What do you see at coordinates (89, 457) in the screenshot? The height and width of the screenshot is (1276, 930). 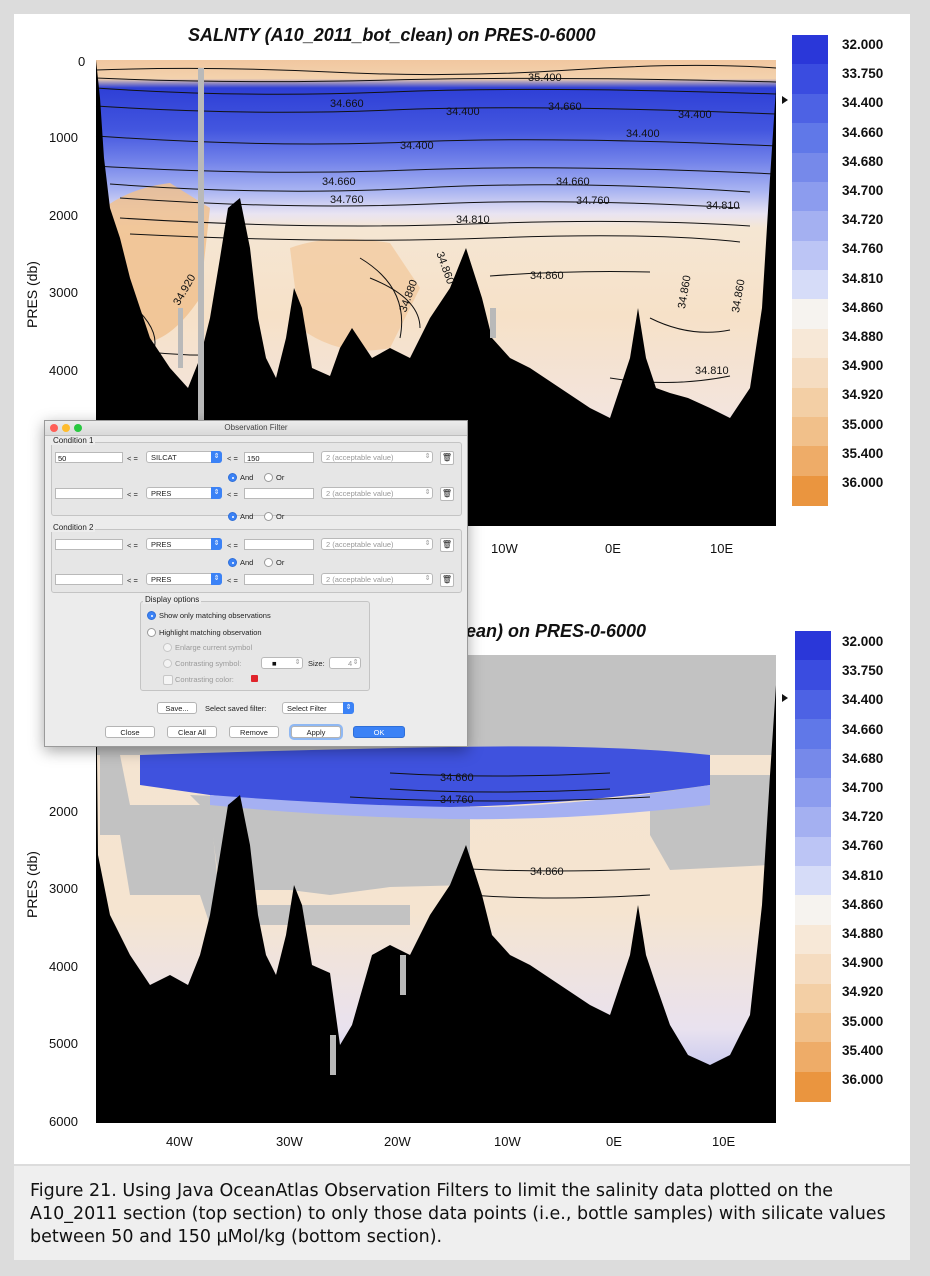 I see `condition1-row1-min-field: 50` at bounding box center [89, 457].